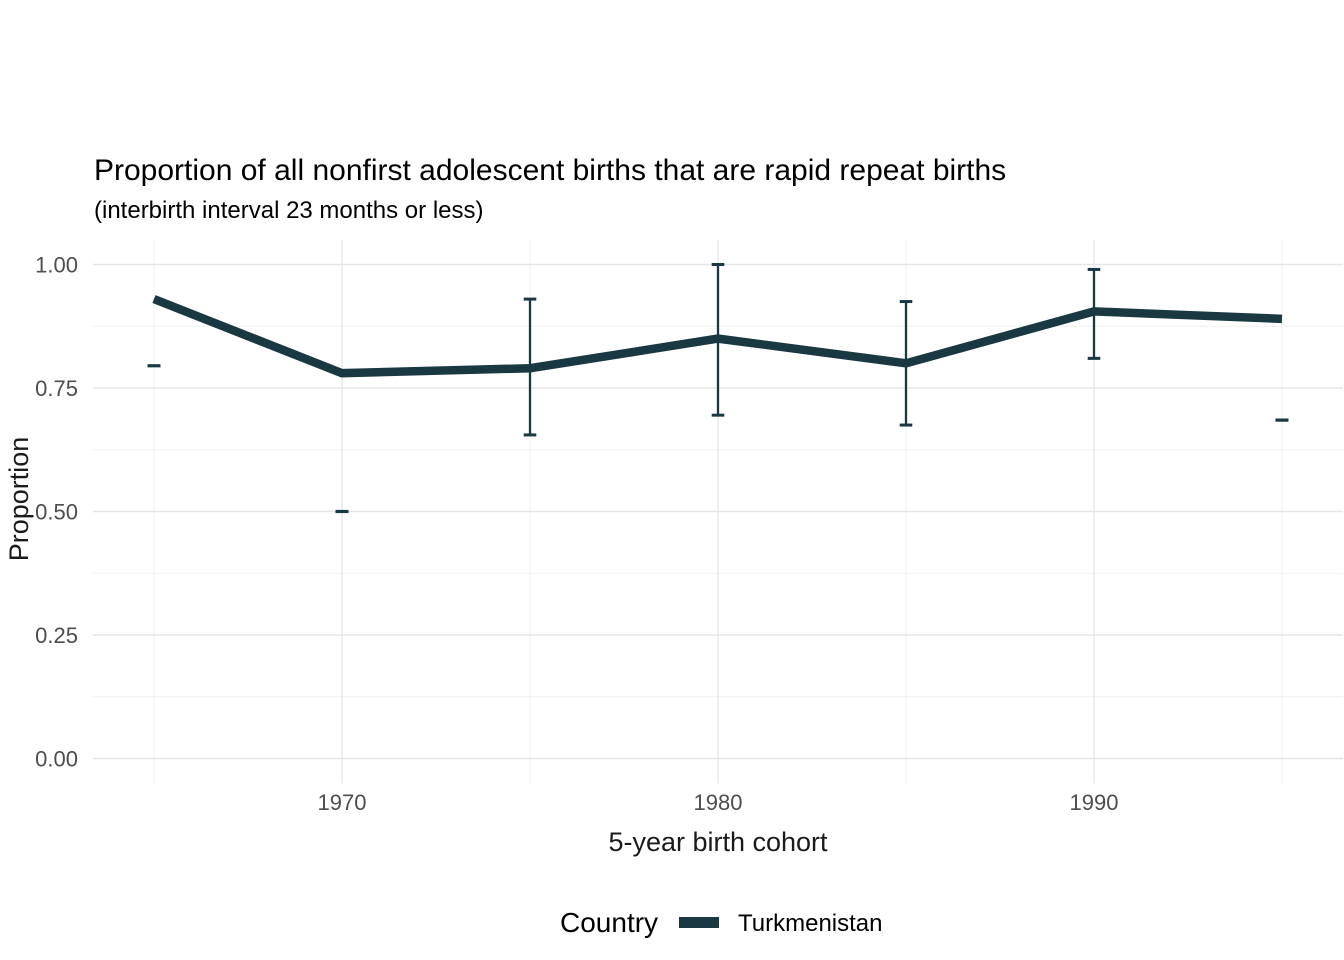 The height and width of the screenshot is (960, 1344). I want to click on x-axis-title: 5-year birth cohort, so click(718, 842).